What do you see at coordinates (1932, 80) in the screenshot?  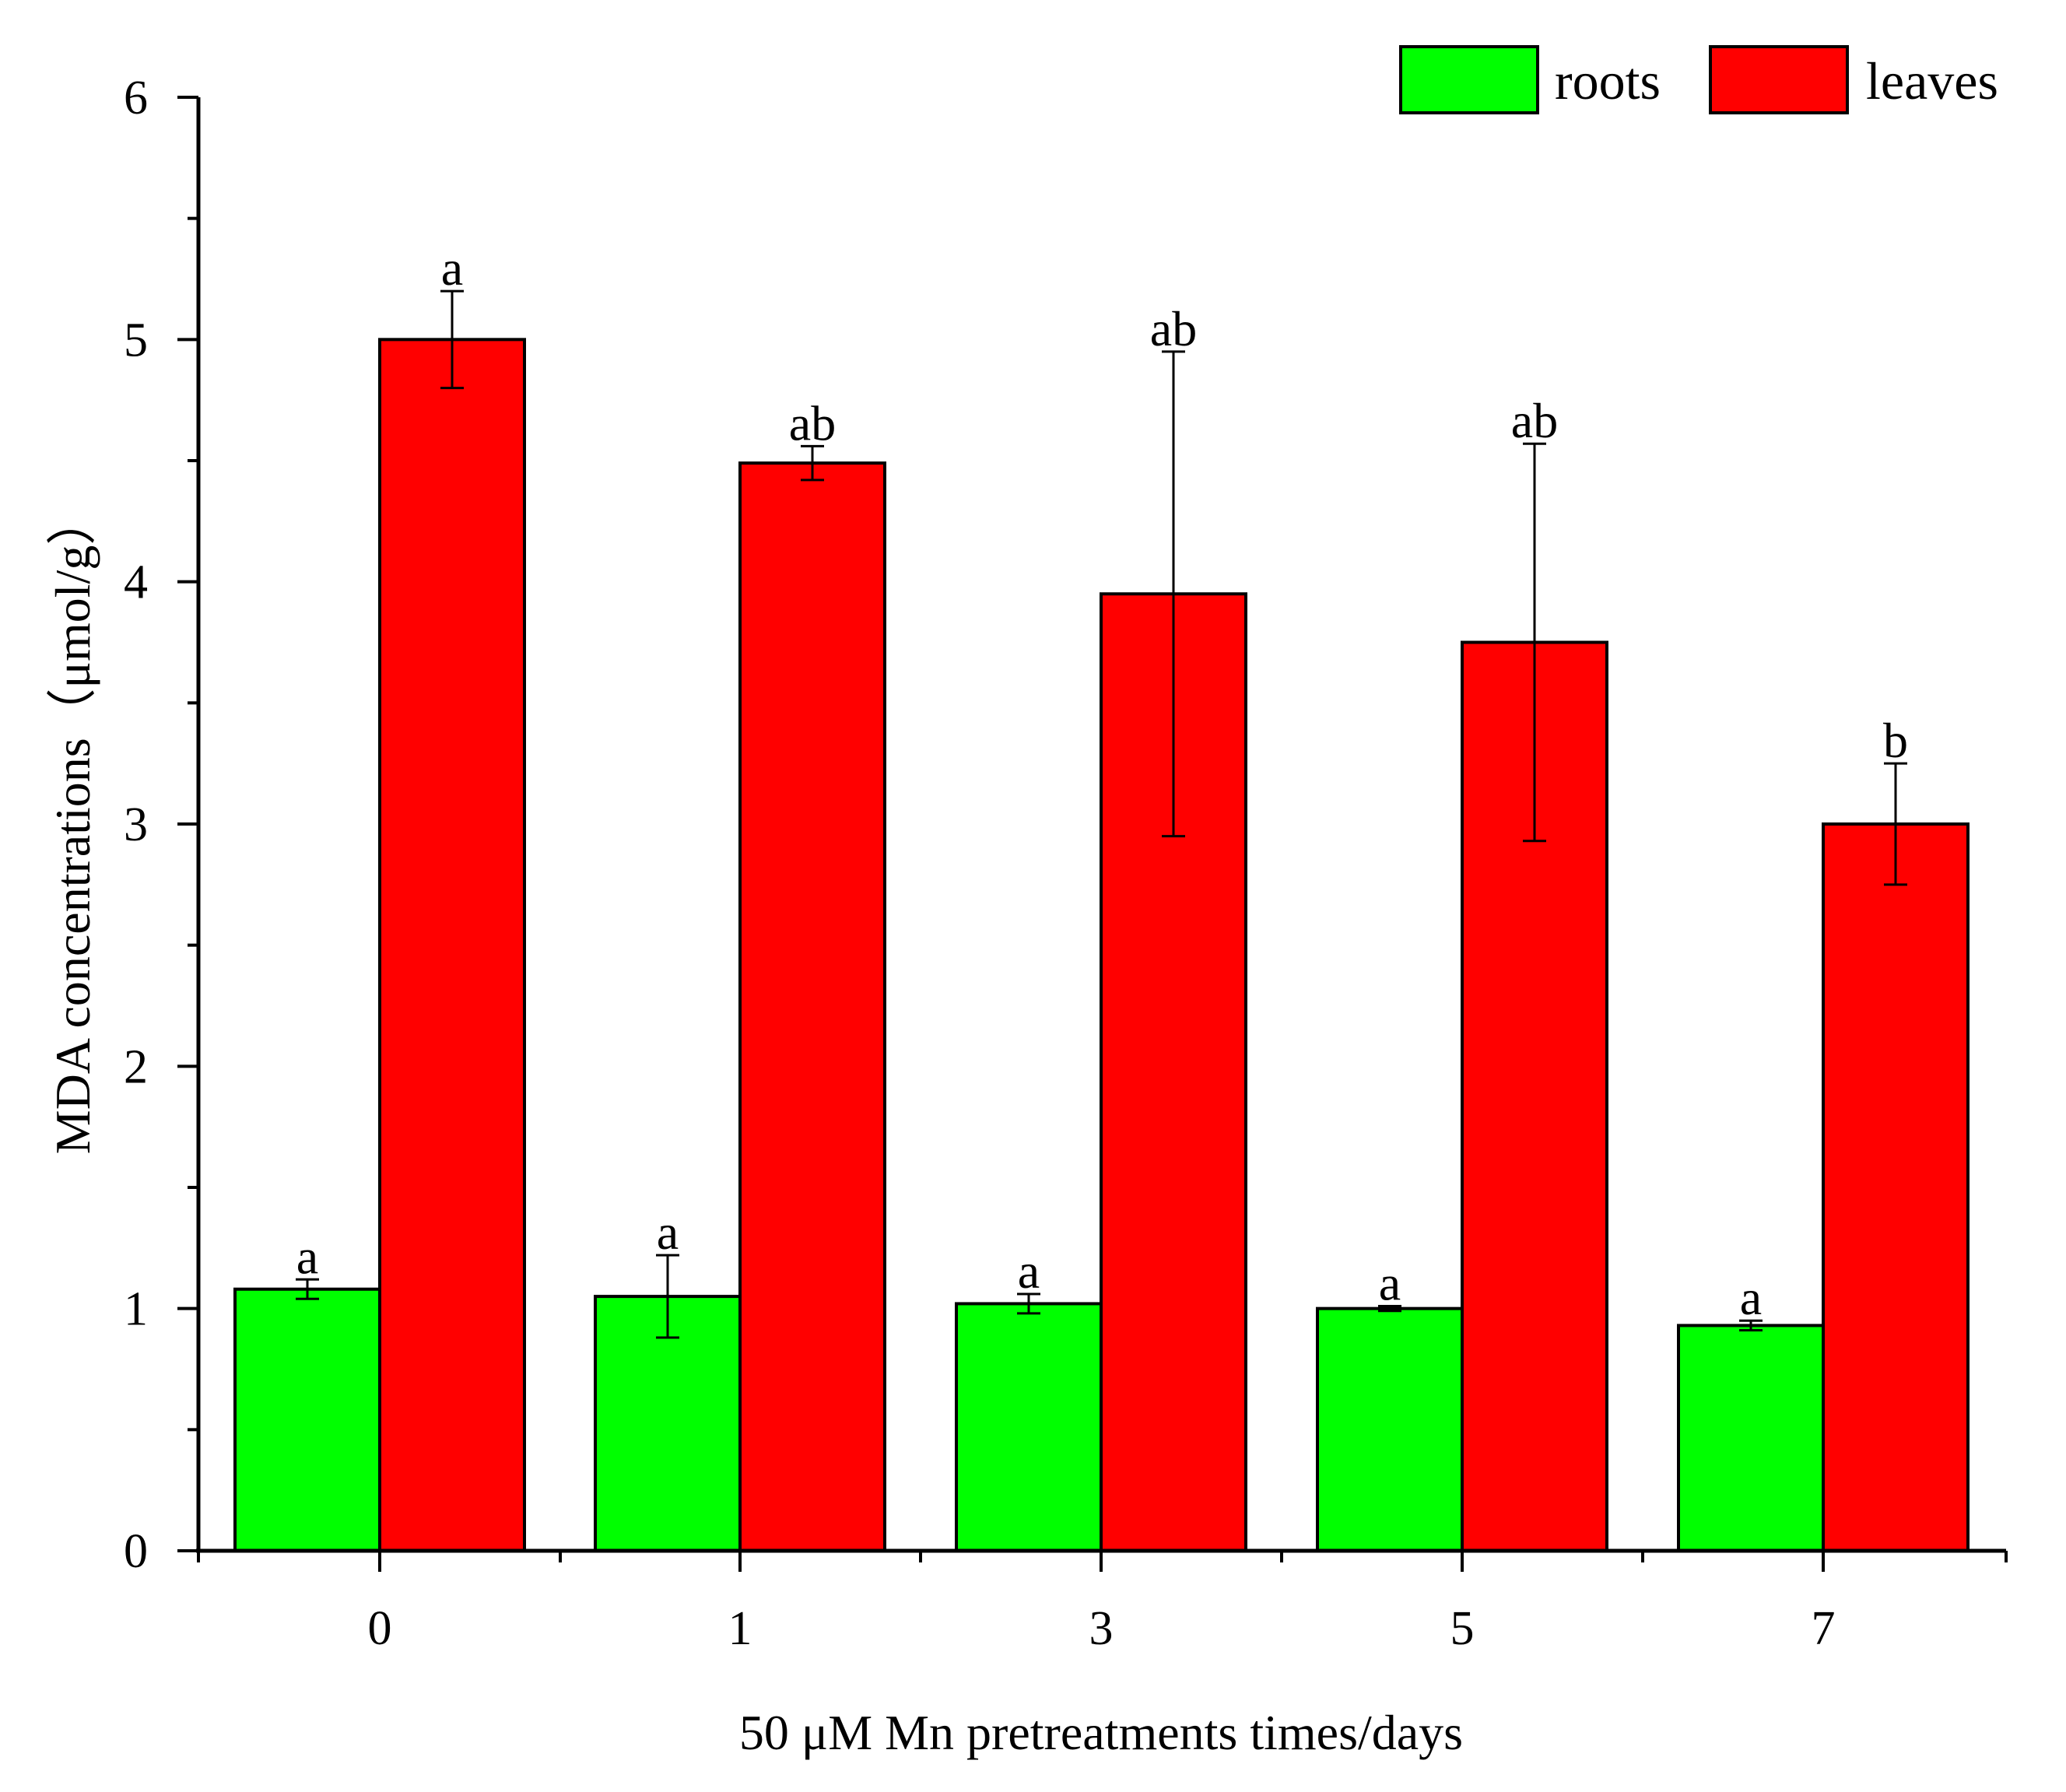 I see `legend-label-leaves: leaves` at bounding box center [1932, 80].